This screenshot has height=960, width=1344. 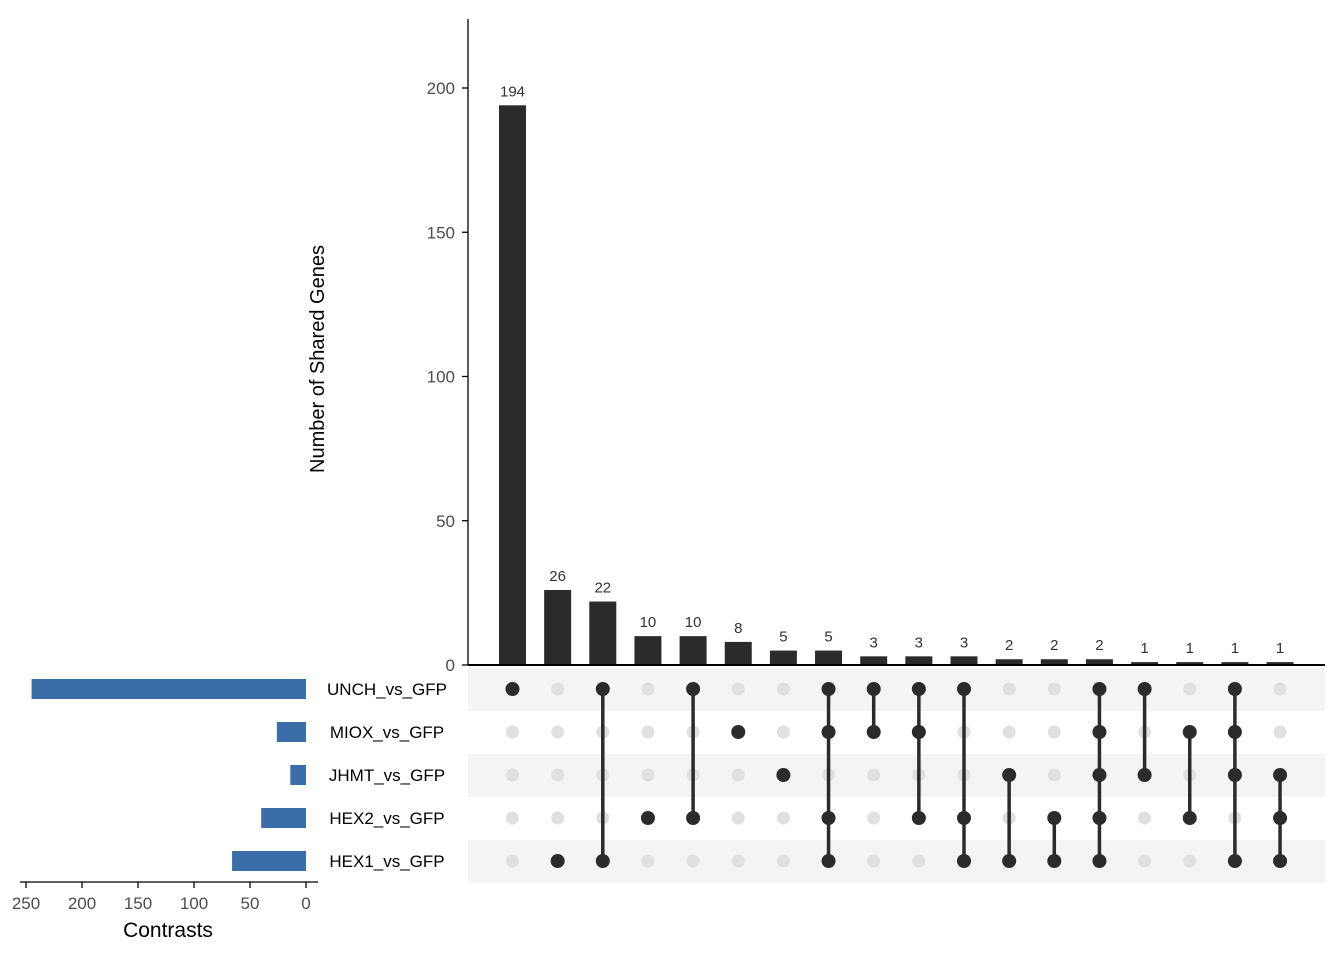 What do you see at coordinates (168, 930) in the screenshot?
I see `set-size-axis-title: Contrasts` at bounding box center [168, 930].